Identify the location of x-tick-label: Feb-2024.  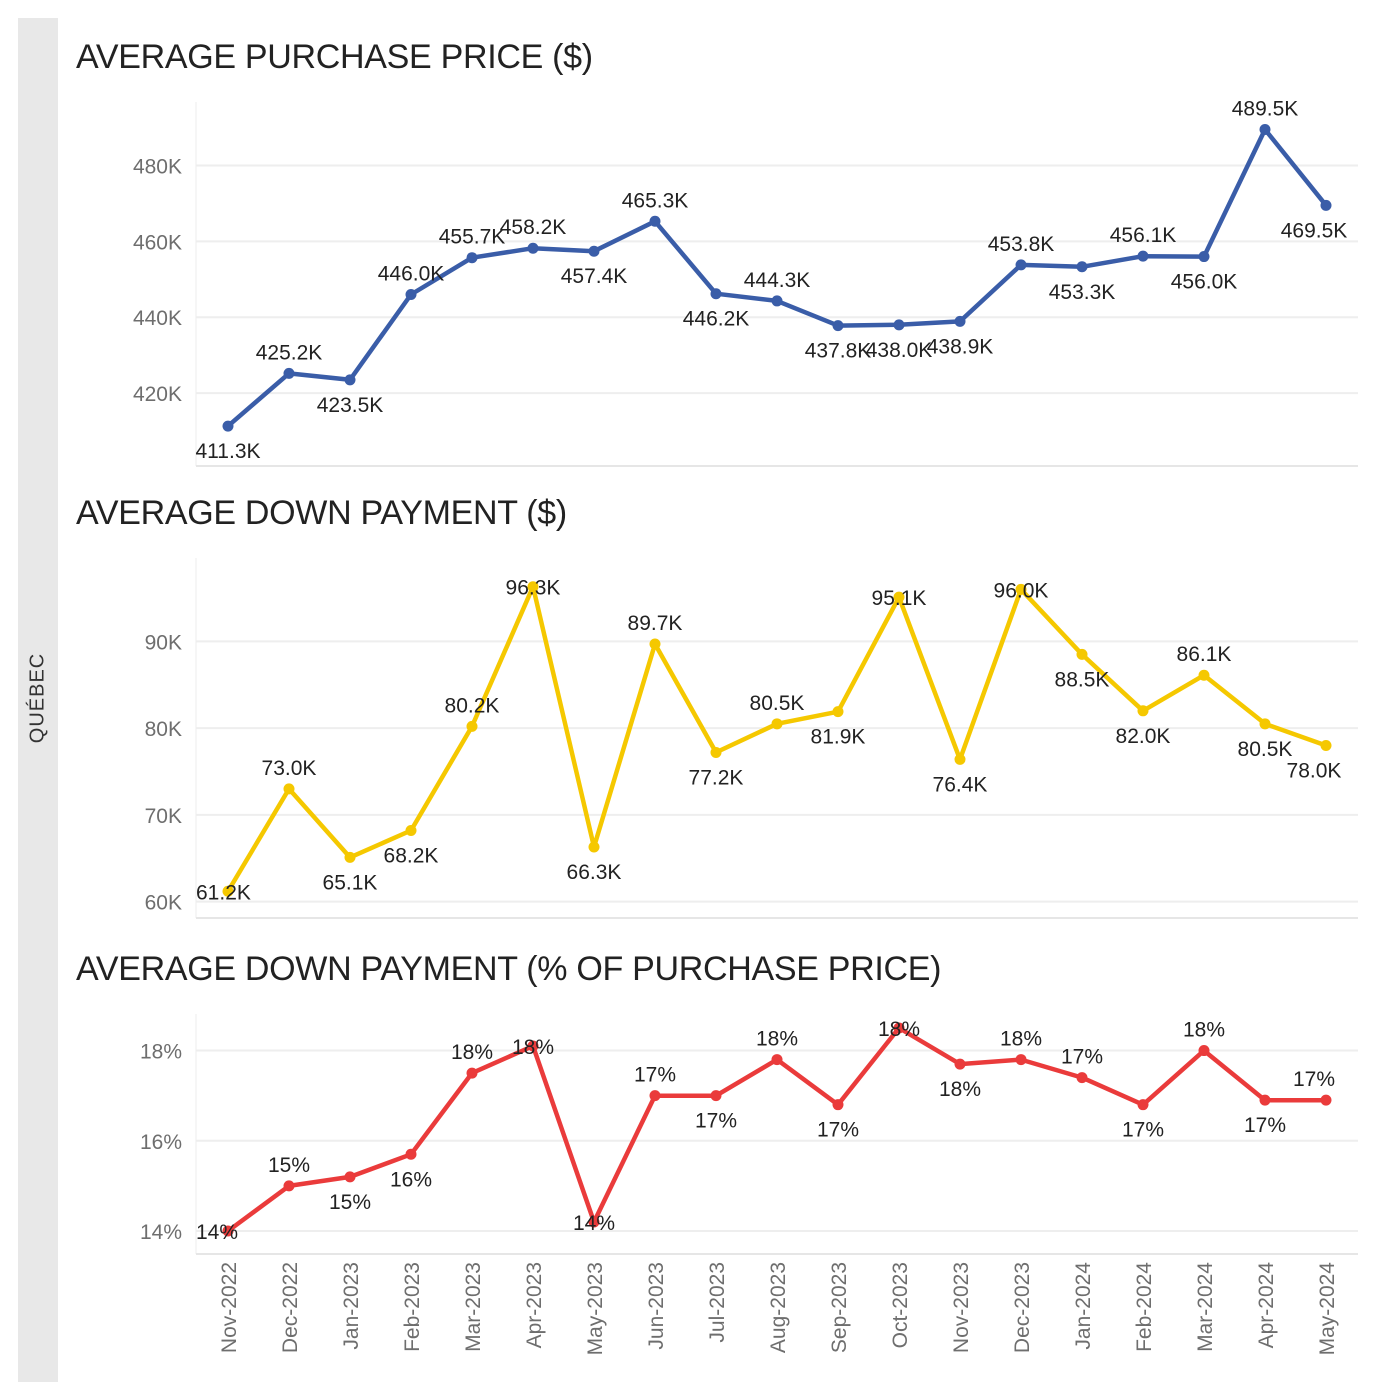
(1144, 1307).